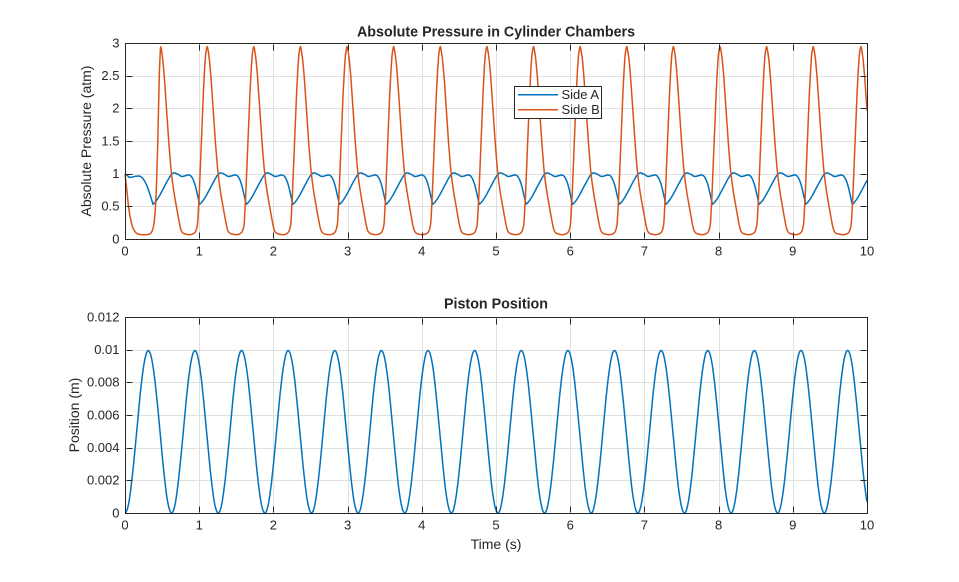 This screenshot has width=959, height=582. I want to click on svg-text: Absolute Pressure (atm), so click(86, 141).